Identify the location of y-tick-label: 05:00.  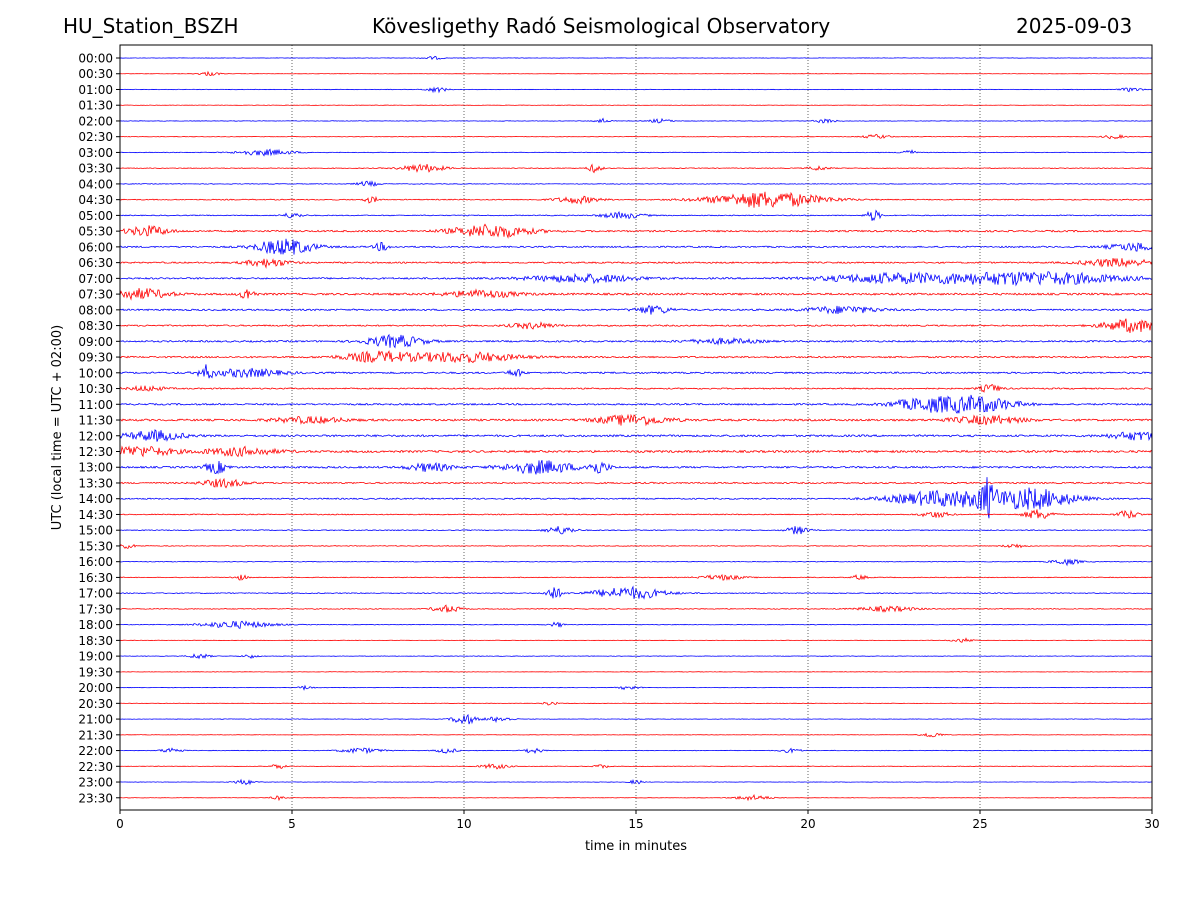
(95, 216).